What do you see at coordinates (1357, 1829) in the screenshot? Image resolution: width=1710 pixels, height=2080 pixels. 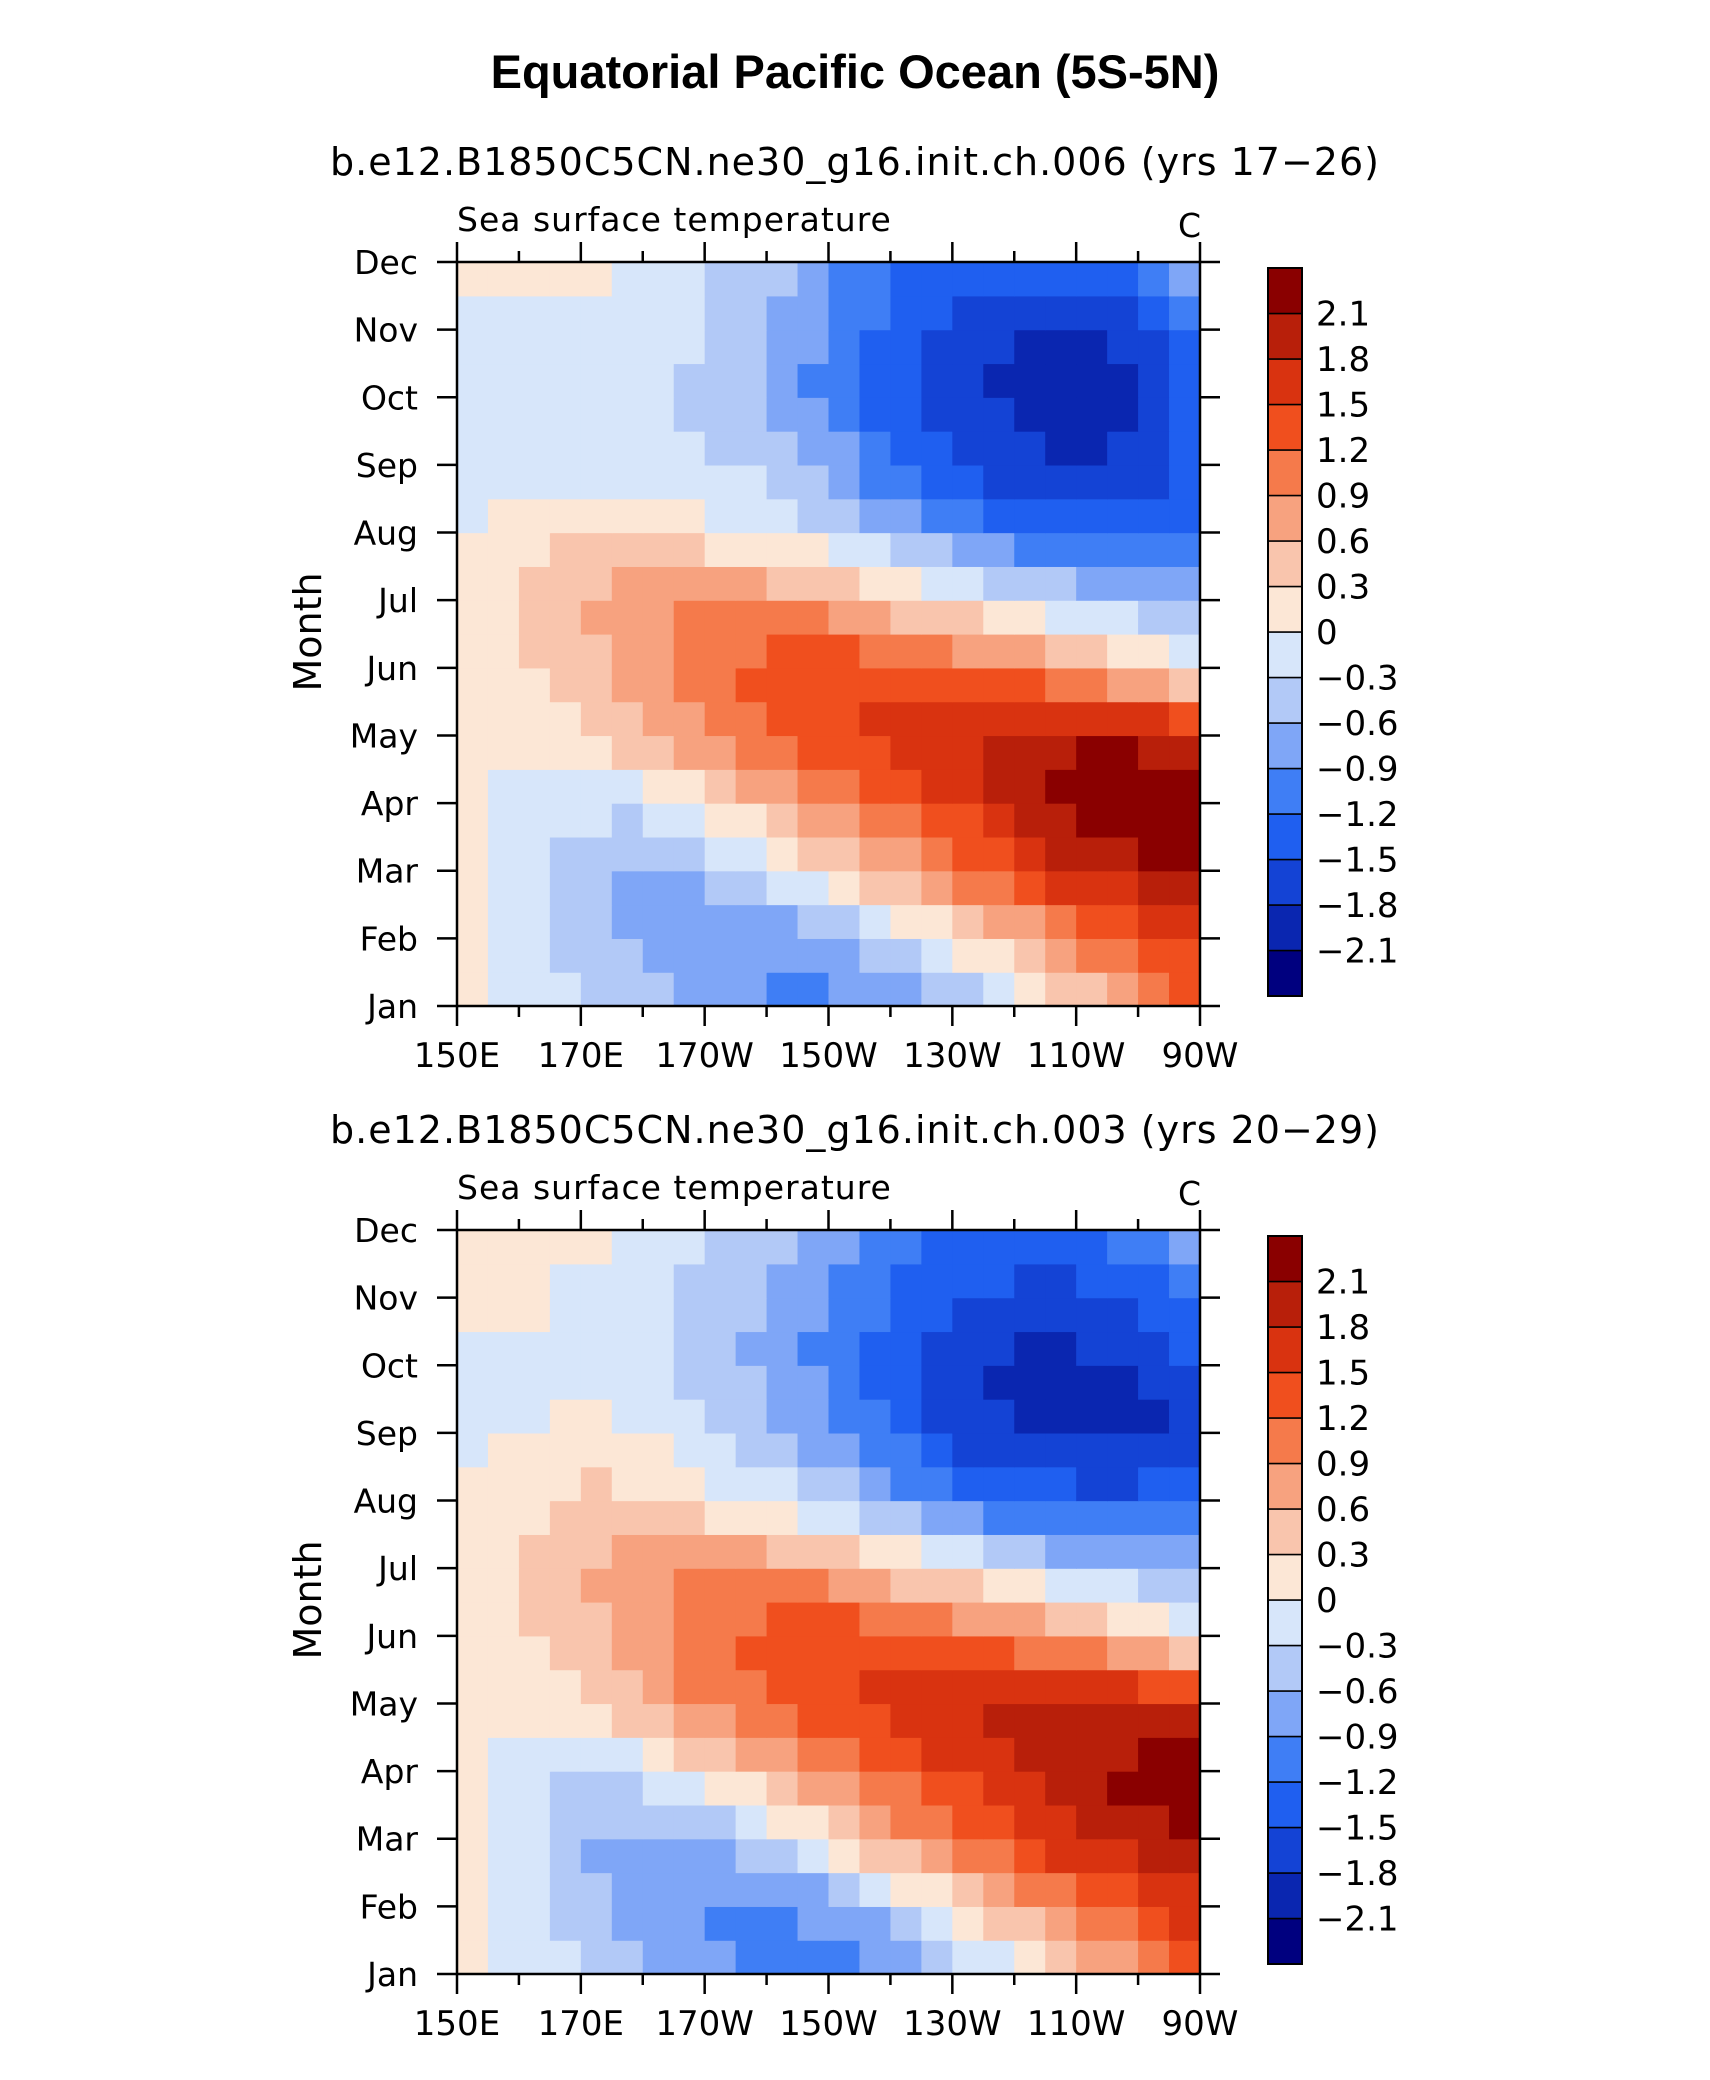 I see `colorbar-label: −1.5` at bounding box center [1357, 1829].